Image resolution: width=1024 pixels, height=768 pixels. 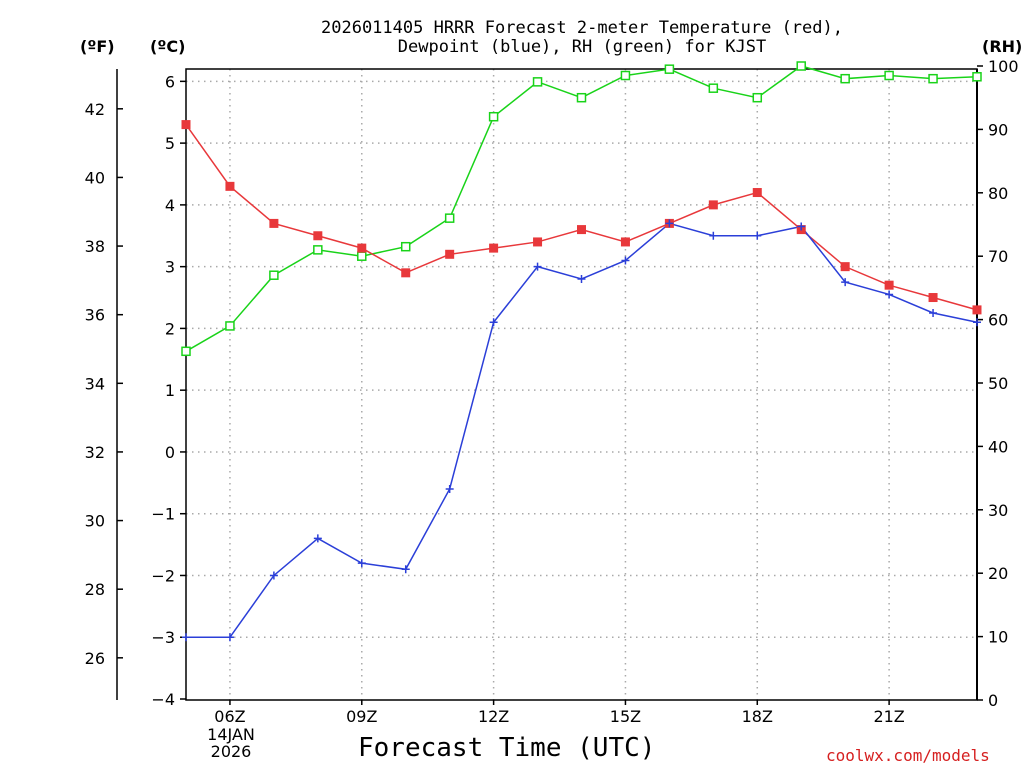 I want to click on fahrenheit-unit-label: (ºF), so click(x=97, y=46).